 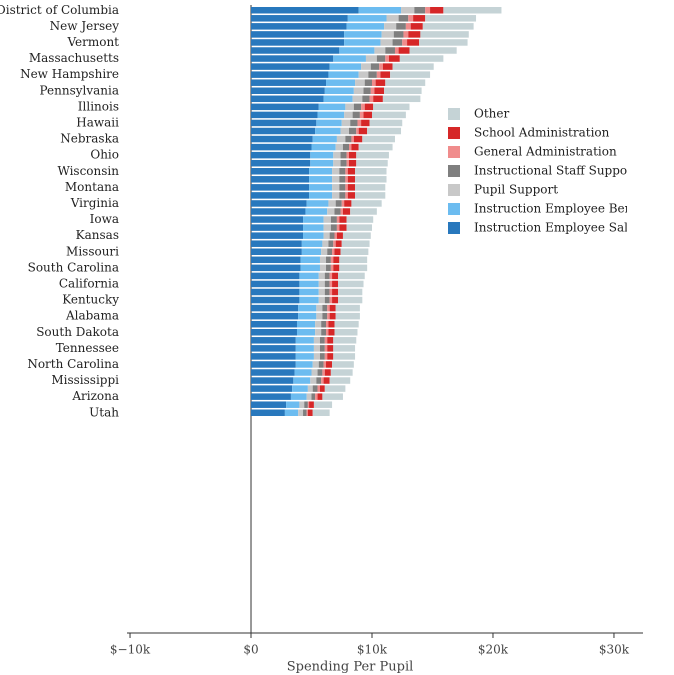 What do you see at coordinates (77, 332) in the screenshot?
I see `y-tick-label: South Dakota` at bounding box center [77, 332].